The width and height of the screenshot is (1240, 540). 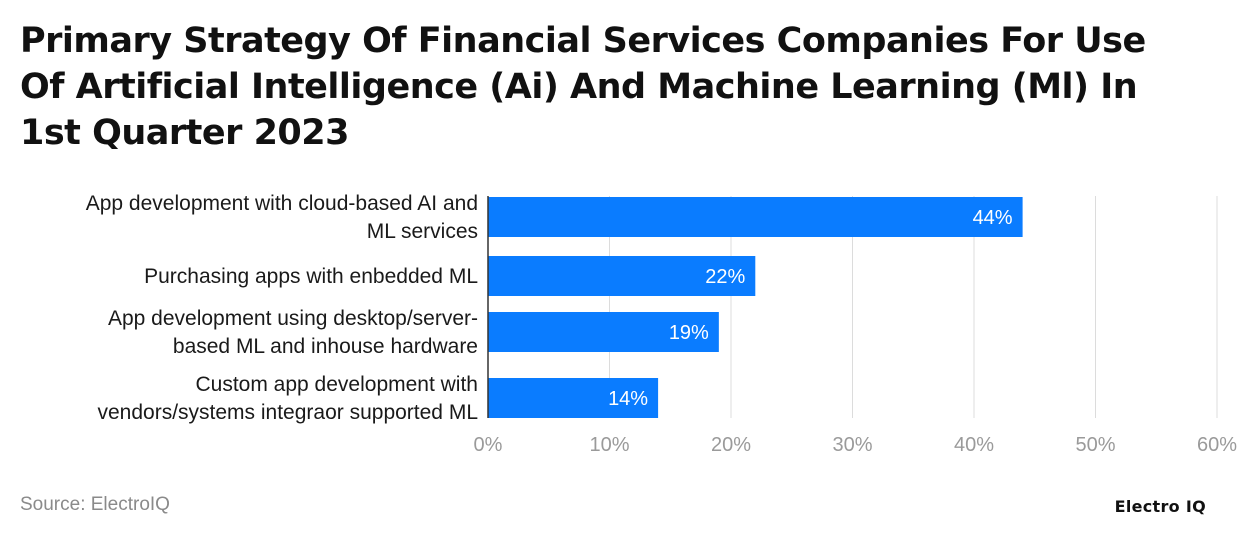 I want to click on category-label: vendors/systems integraor supported ML, so click(x=287, y=412).